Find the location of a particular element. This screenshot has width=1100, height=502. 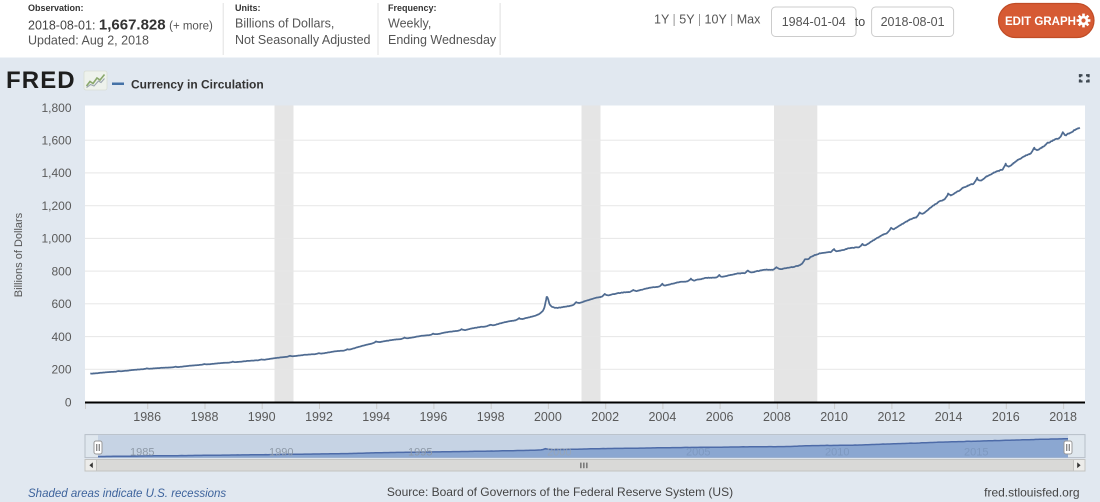

svg-text: 2008 is located at coordinates (777, 417).